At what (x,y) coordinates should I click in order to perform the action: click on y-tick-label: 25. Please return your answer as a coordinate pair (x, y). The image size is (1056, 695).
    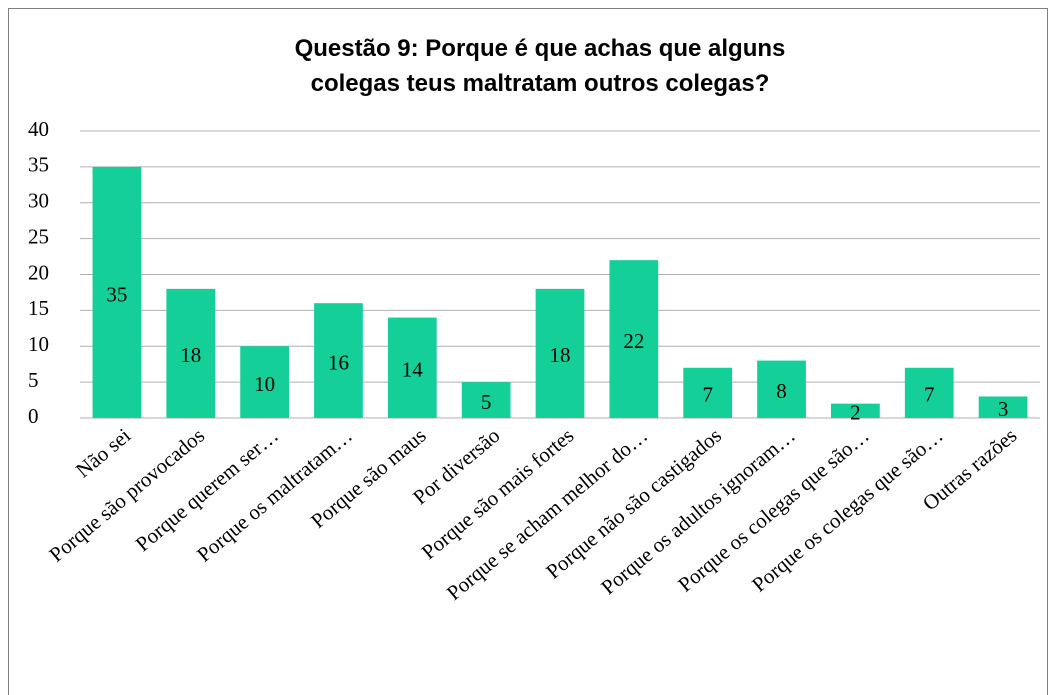
    Looking at the image, I should click on (38, 236).